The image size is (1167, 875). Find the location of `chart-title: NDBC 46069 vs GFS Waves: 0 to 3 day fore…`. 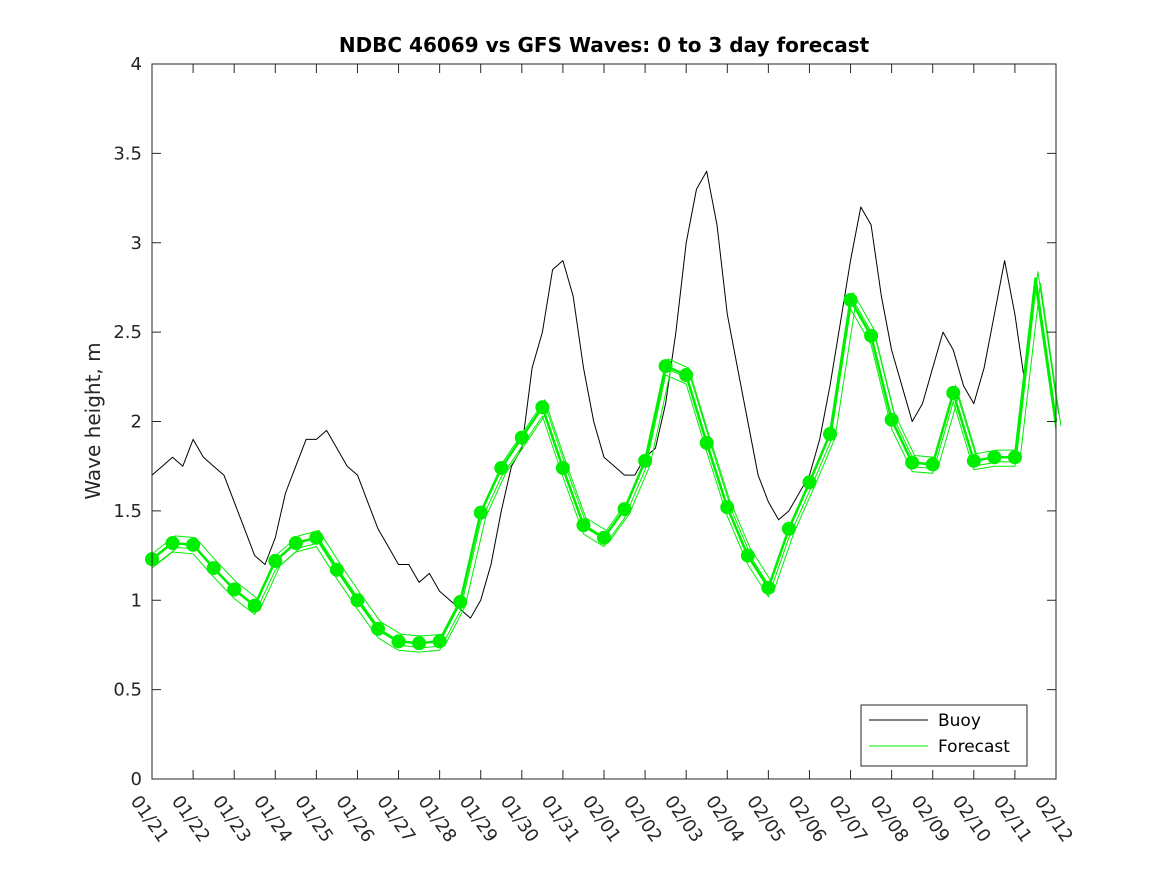

chart-title: NDBC 46069 vs GFS Waves: 0 to 3 day fore… is located at coordinates (604, 45).